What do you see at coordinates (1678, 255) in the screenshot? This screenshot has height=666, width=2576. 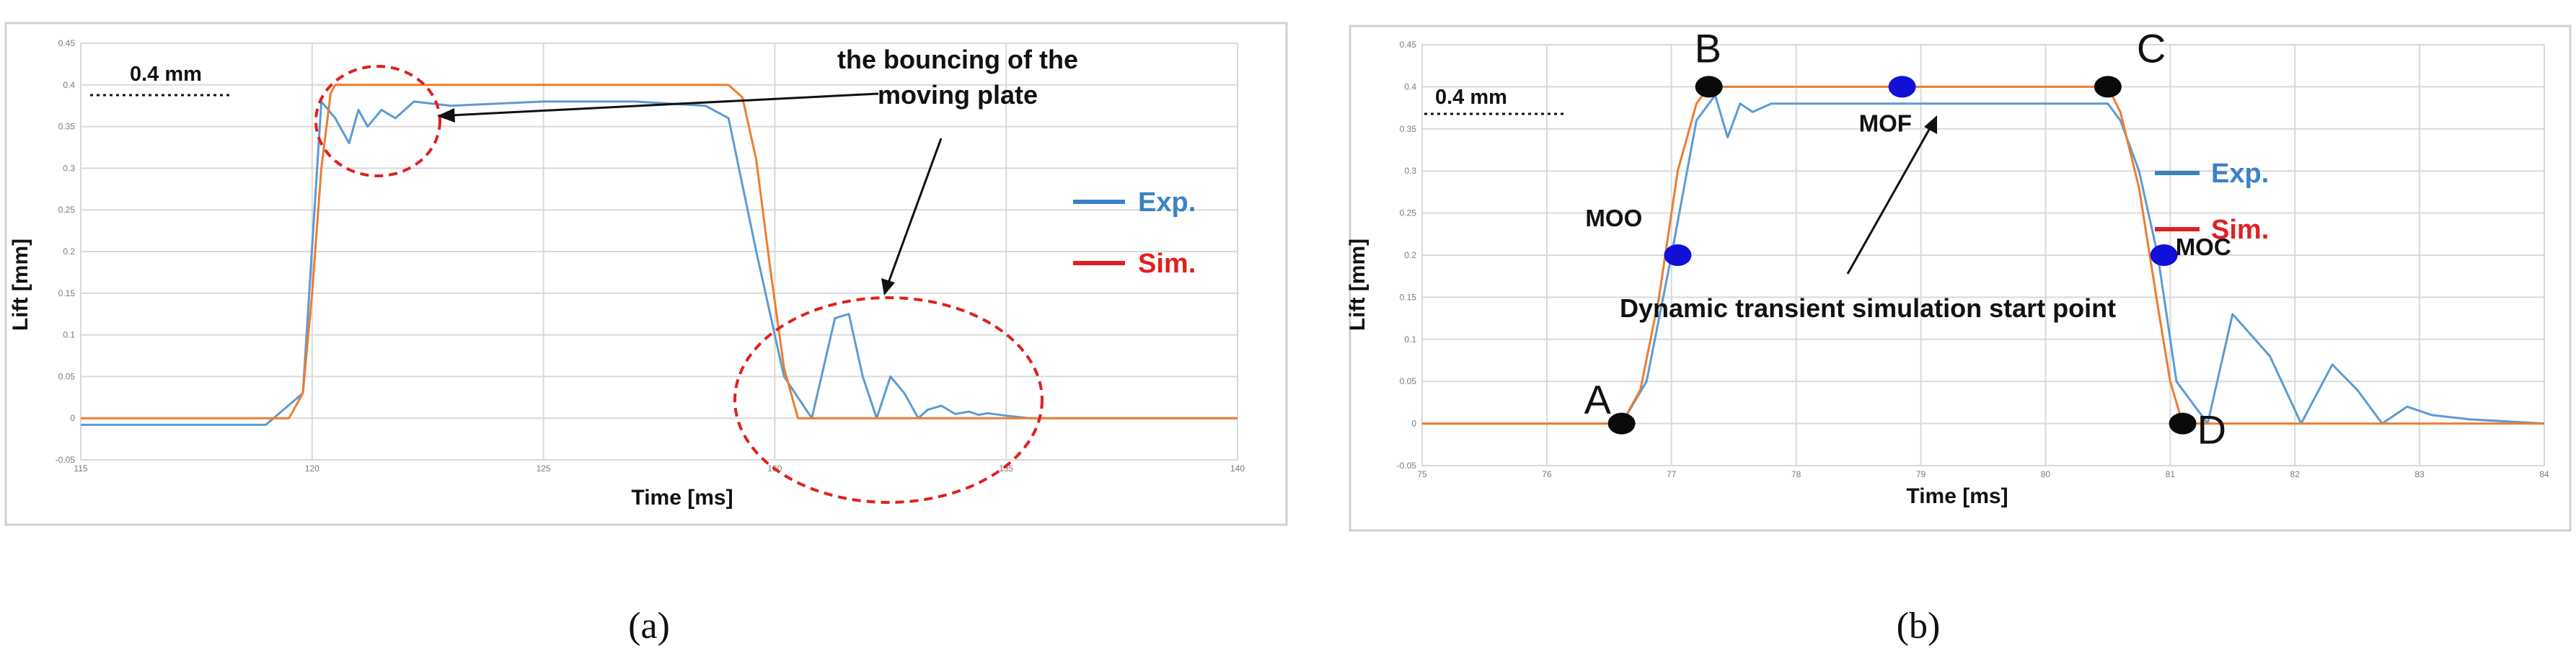 I see `key-point-moo` at bounding box center [1678, 255].